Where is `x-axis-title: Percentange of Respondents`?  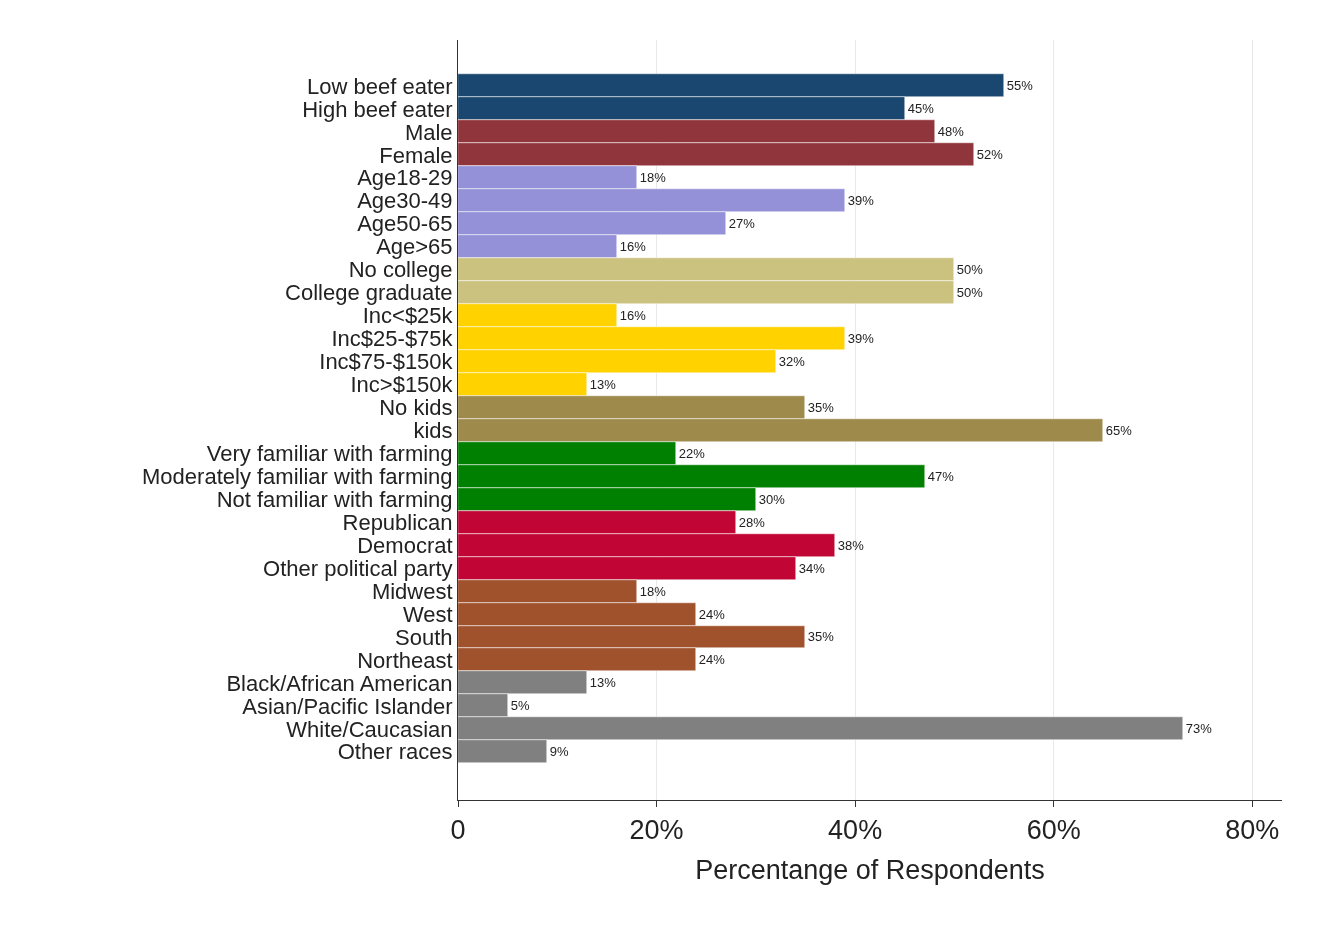
x-axis-title: Percentange of Respondents is located at coordinates (870, 869).